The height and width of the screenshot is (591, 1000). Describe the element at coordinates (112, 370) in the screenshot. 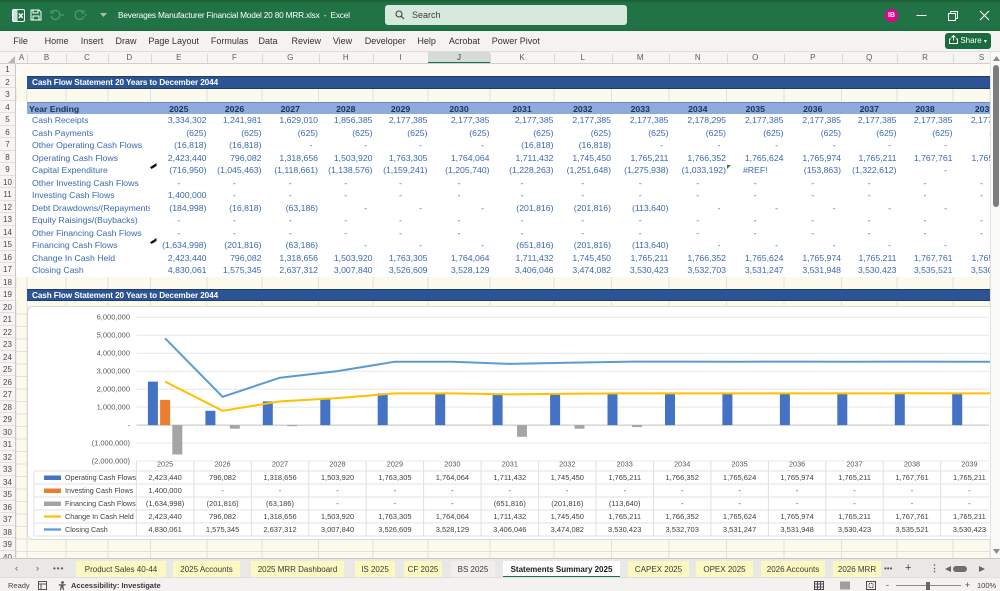

I see `svg-text: 3,000,000` at that location.